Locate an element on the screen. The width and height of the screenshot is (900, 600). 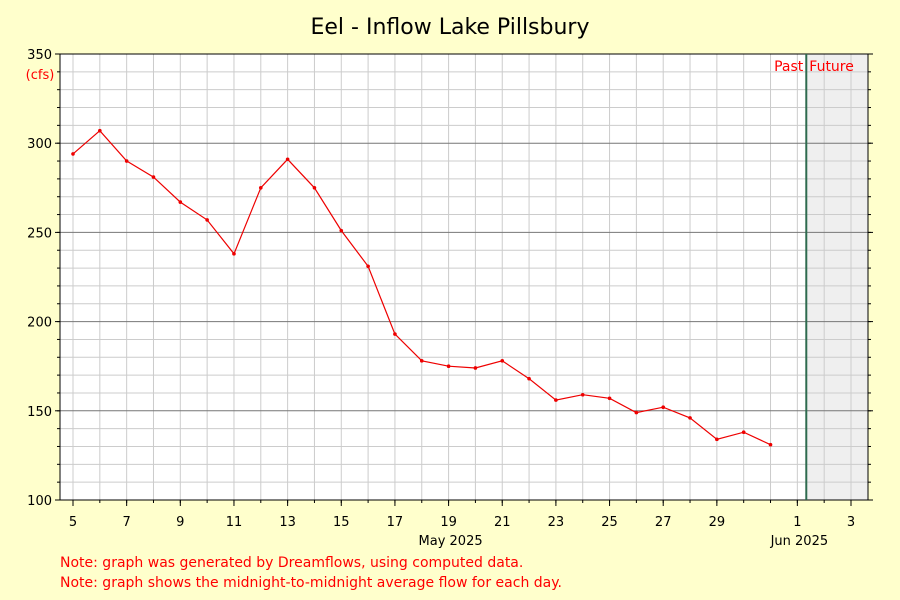
x-tick-label: 7 is located at coordinates (127, 522).